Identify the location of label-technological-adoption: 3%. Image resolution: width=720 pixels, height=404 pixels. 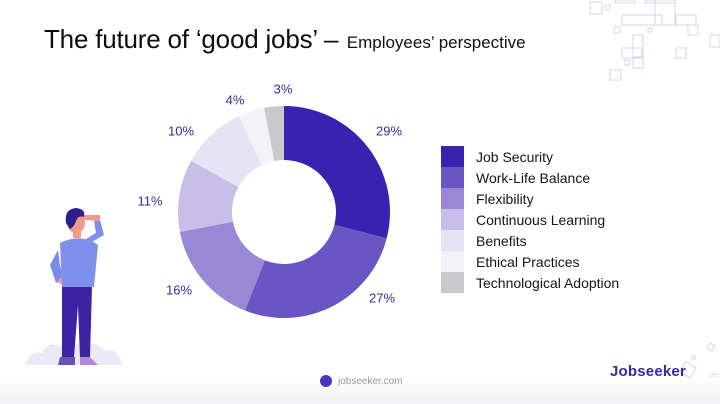
(283, 89).